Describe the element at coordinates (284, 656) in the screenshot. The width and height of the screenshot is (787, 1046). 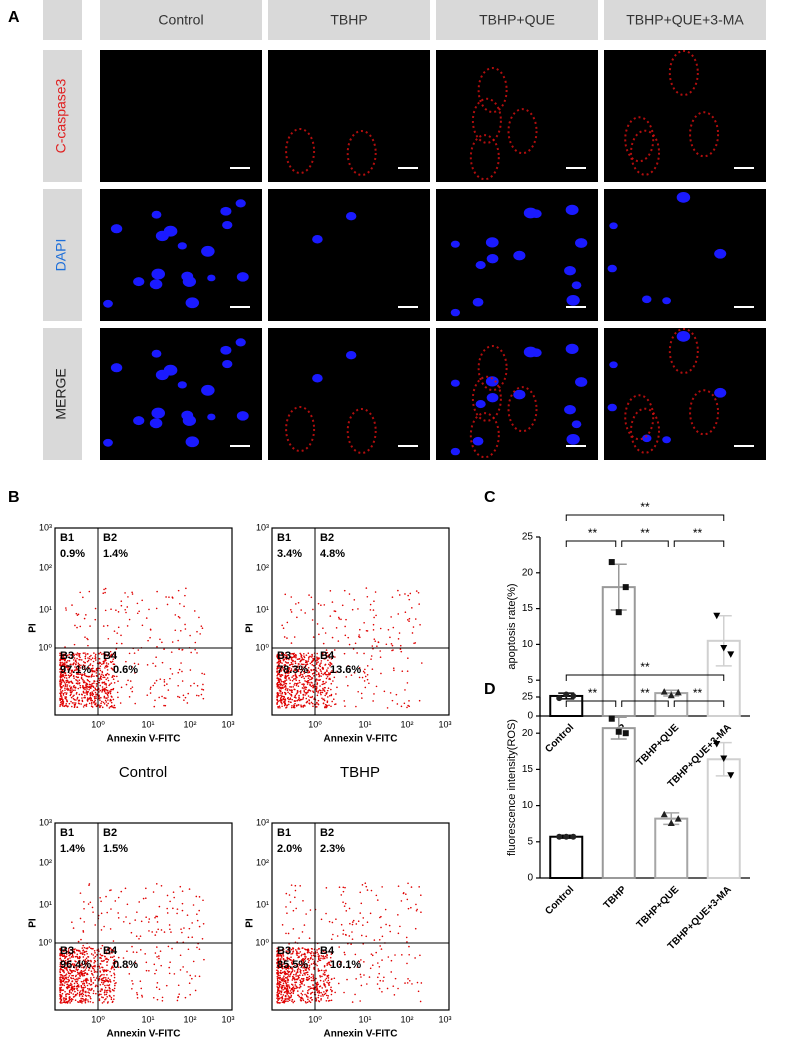
I see `quadrant-name: B3` at that location.